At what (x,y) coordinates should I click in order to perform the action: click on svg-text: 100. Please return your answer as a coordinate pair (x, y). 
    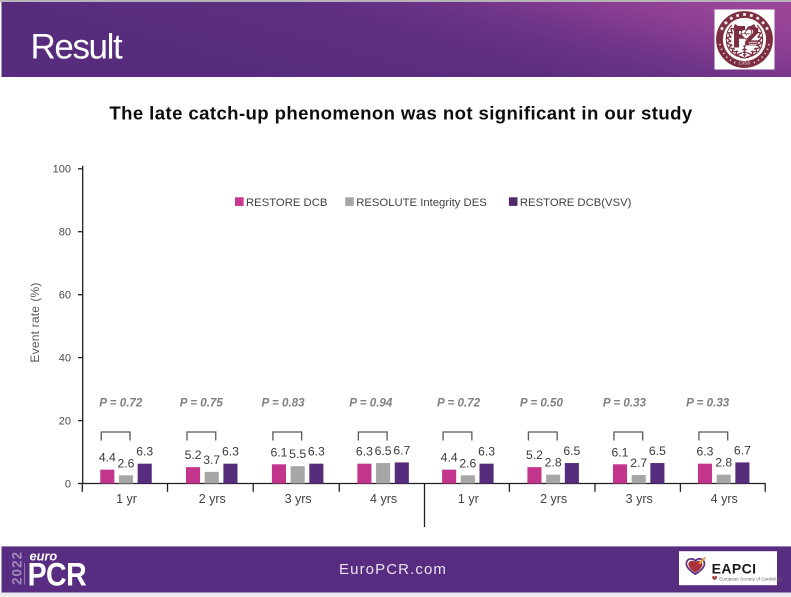
    Looking at the image, I should click on (62, 170).